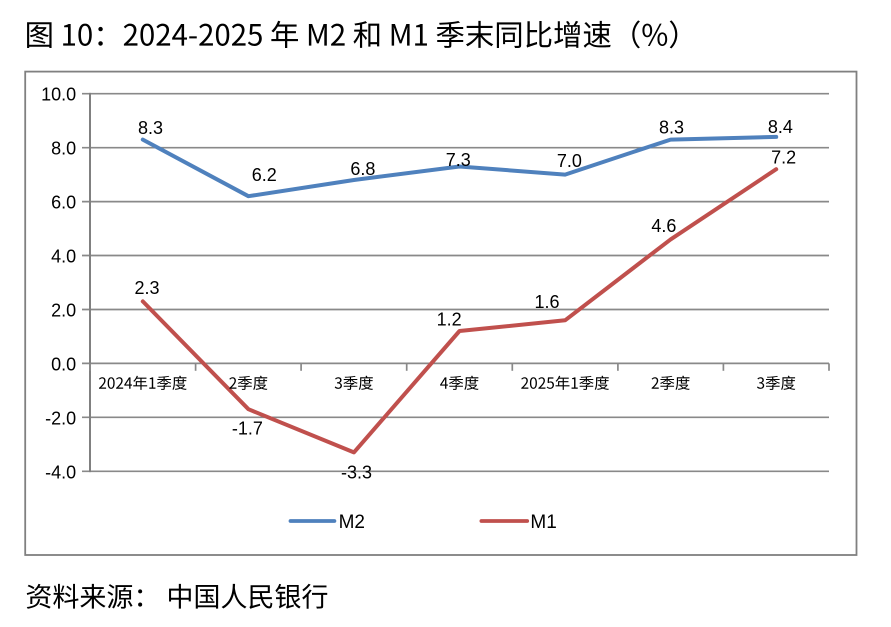  Describe the element at coordinates (569, 161) in the screenshot. I see `svg-text: 7.0` at that location.